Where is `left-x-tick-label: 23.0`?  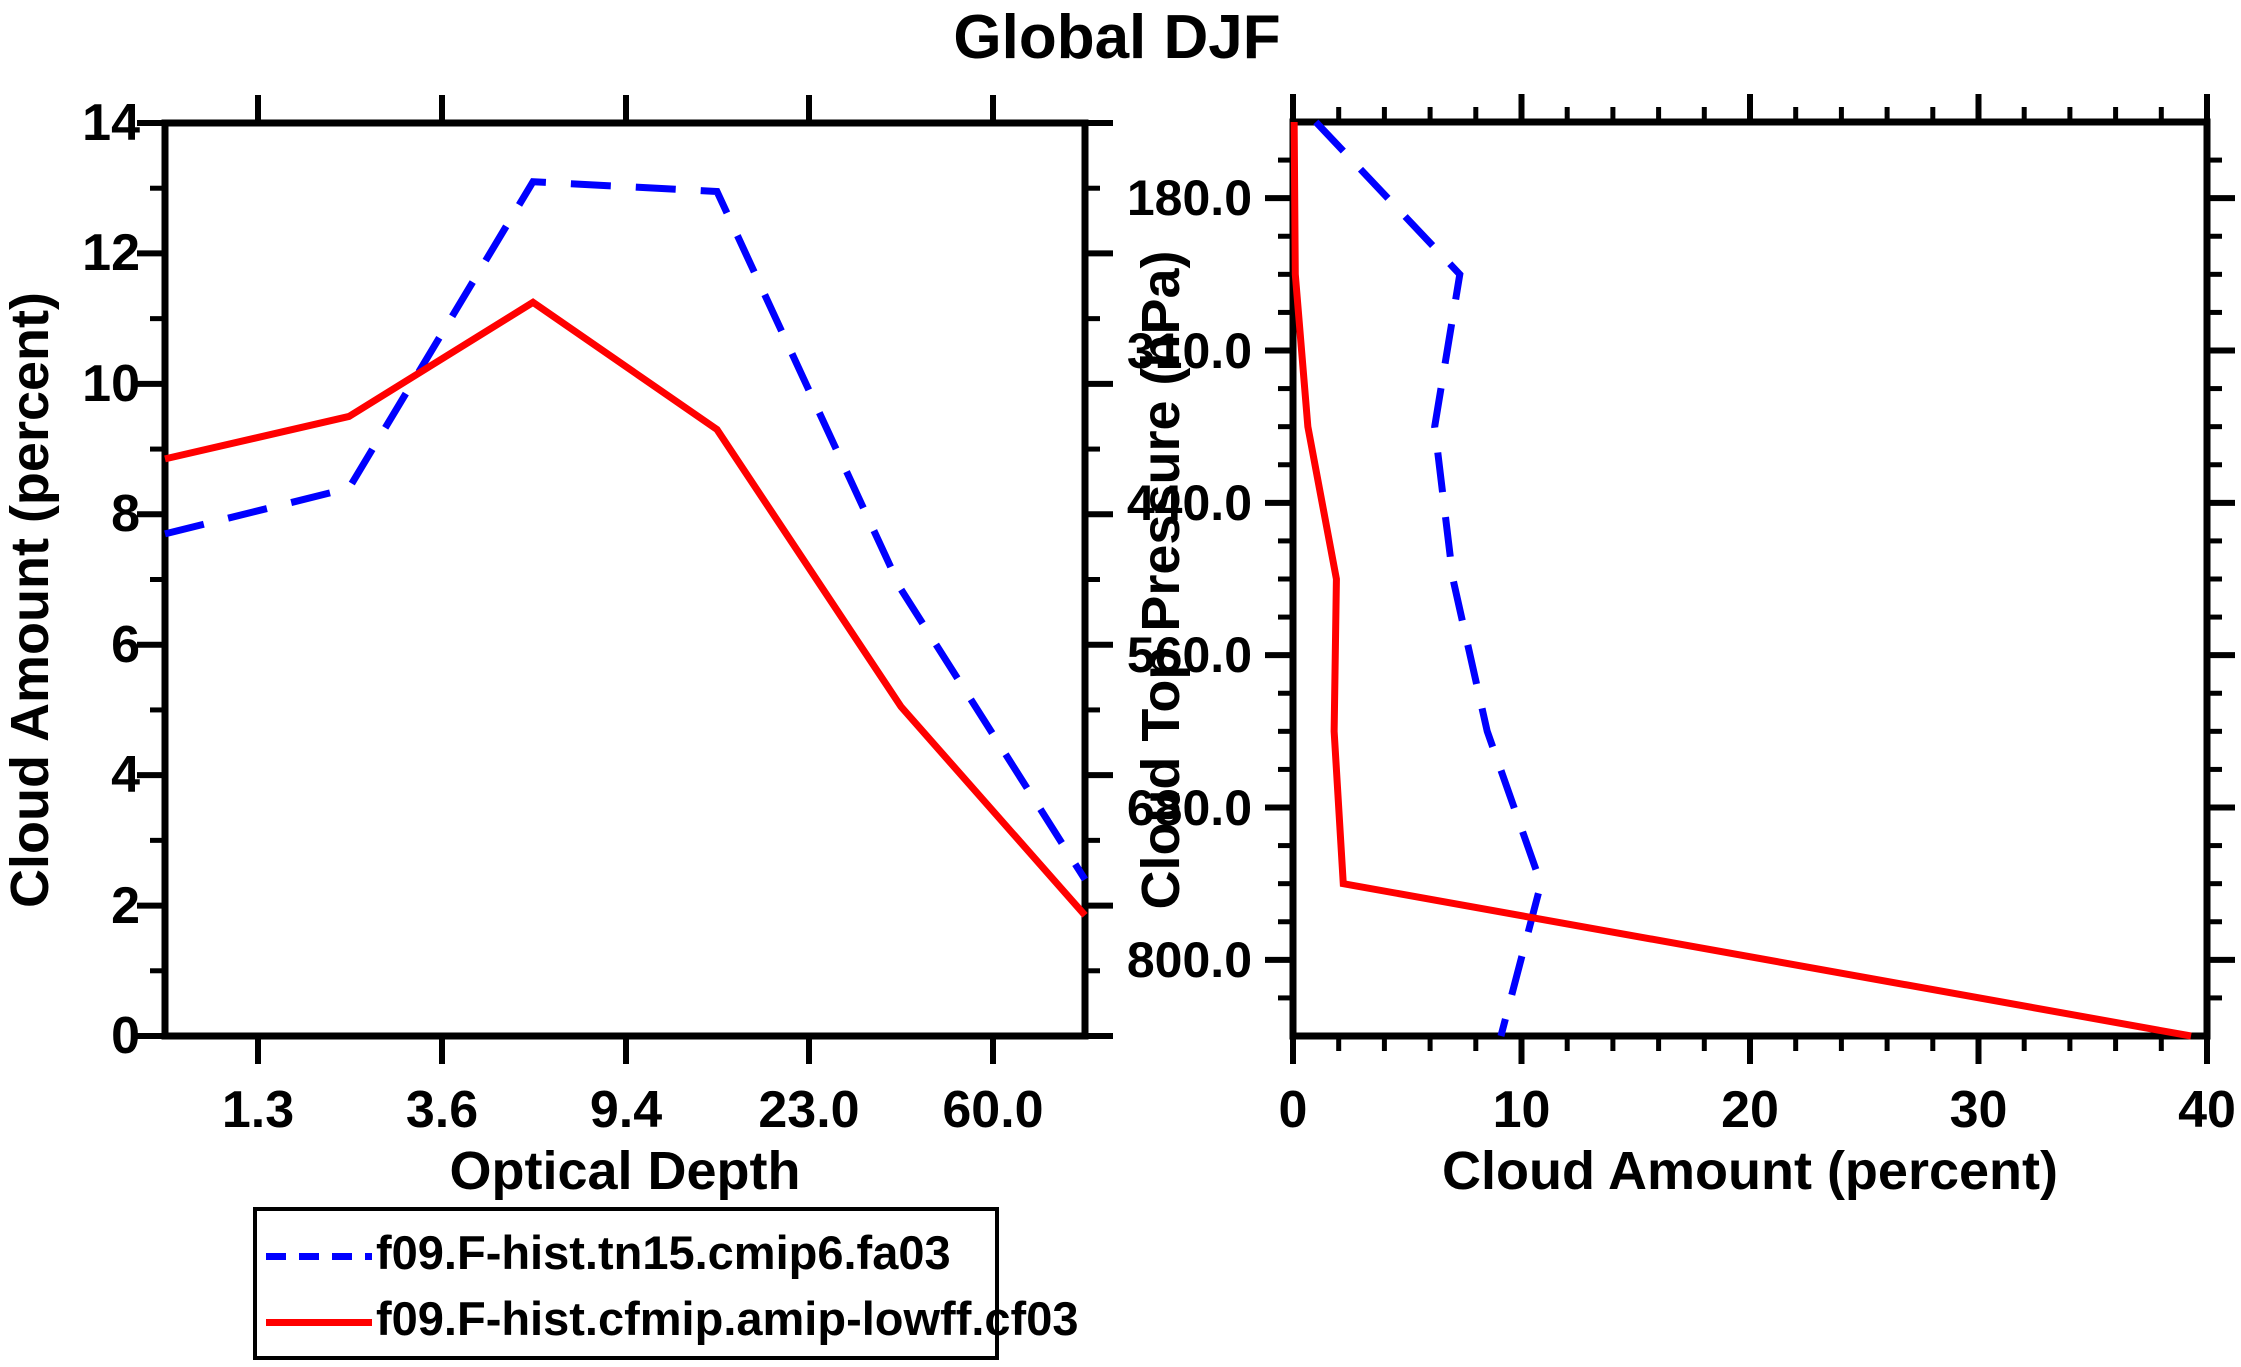 left-x-tick-label: 23.0 is located at coordinates (809, 1110).